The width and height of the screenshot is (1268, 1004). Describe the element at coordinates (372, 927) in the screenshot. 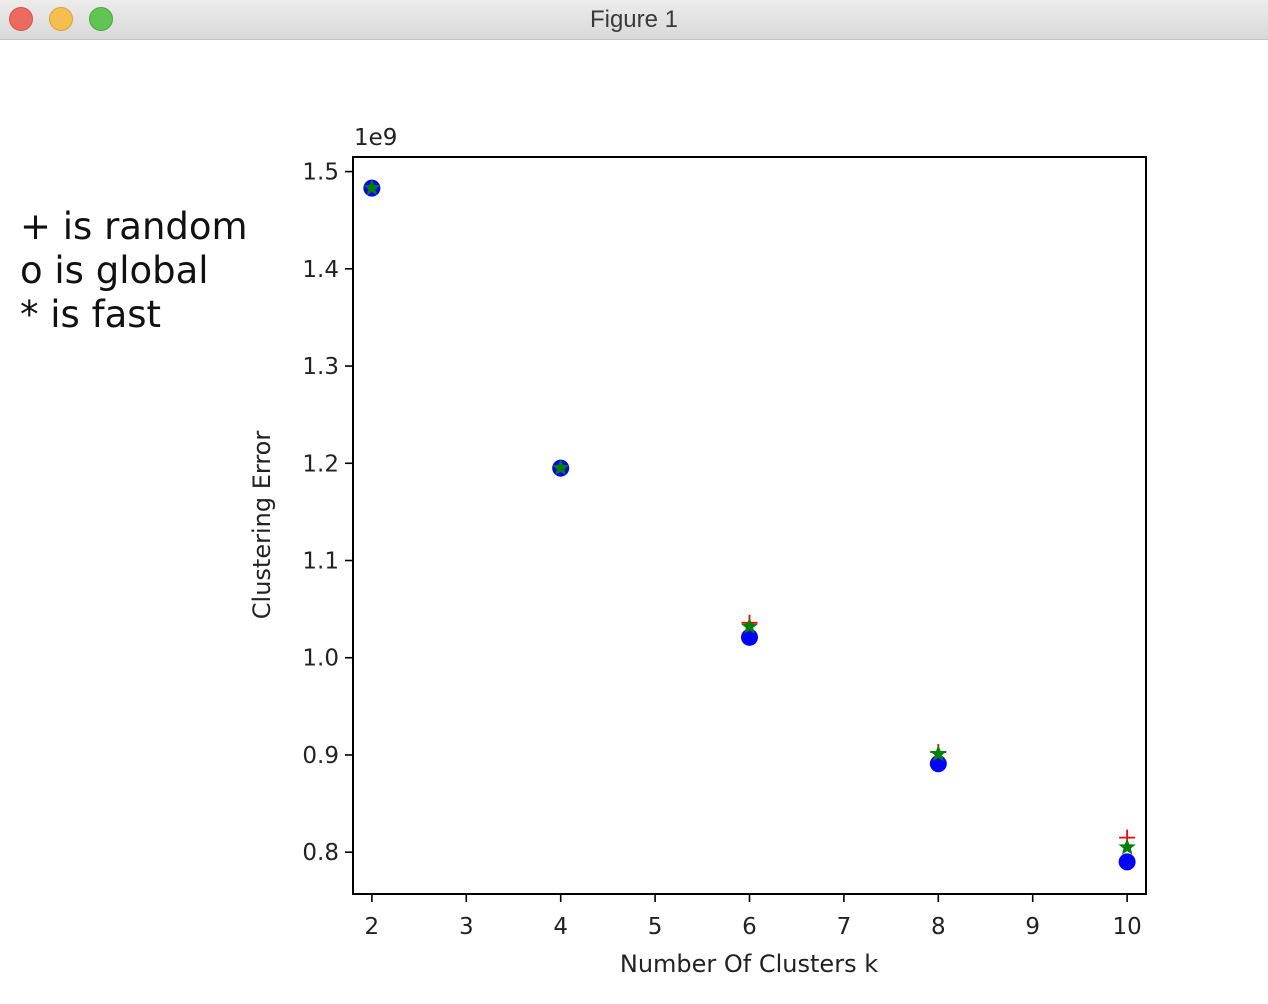

I see `x-tick-label: 2` at that location.